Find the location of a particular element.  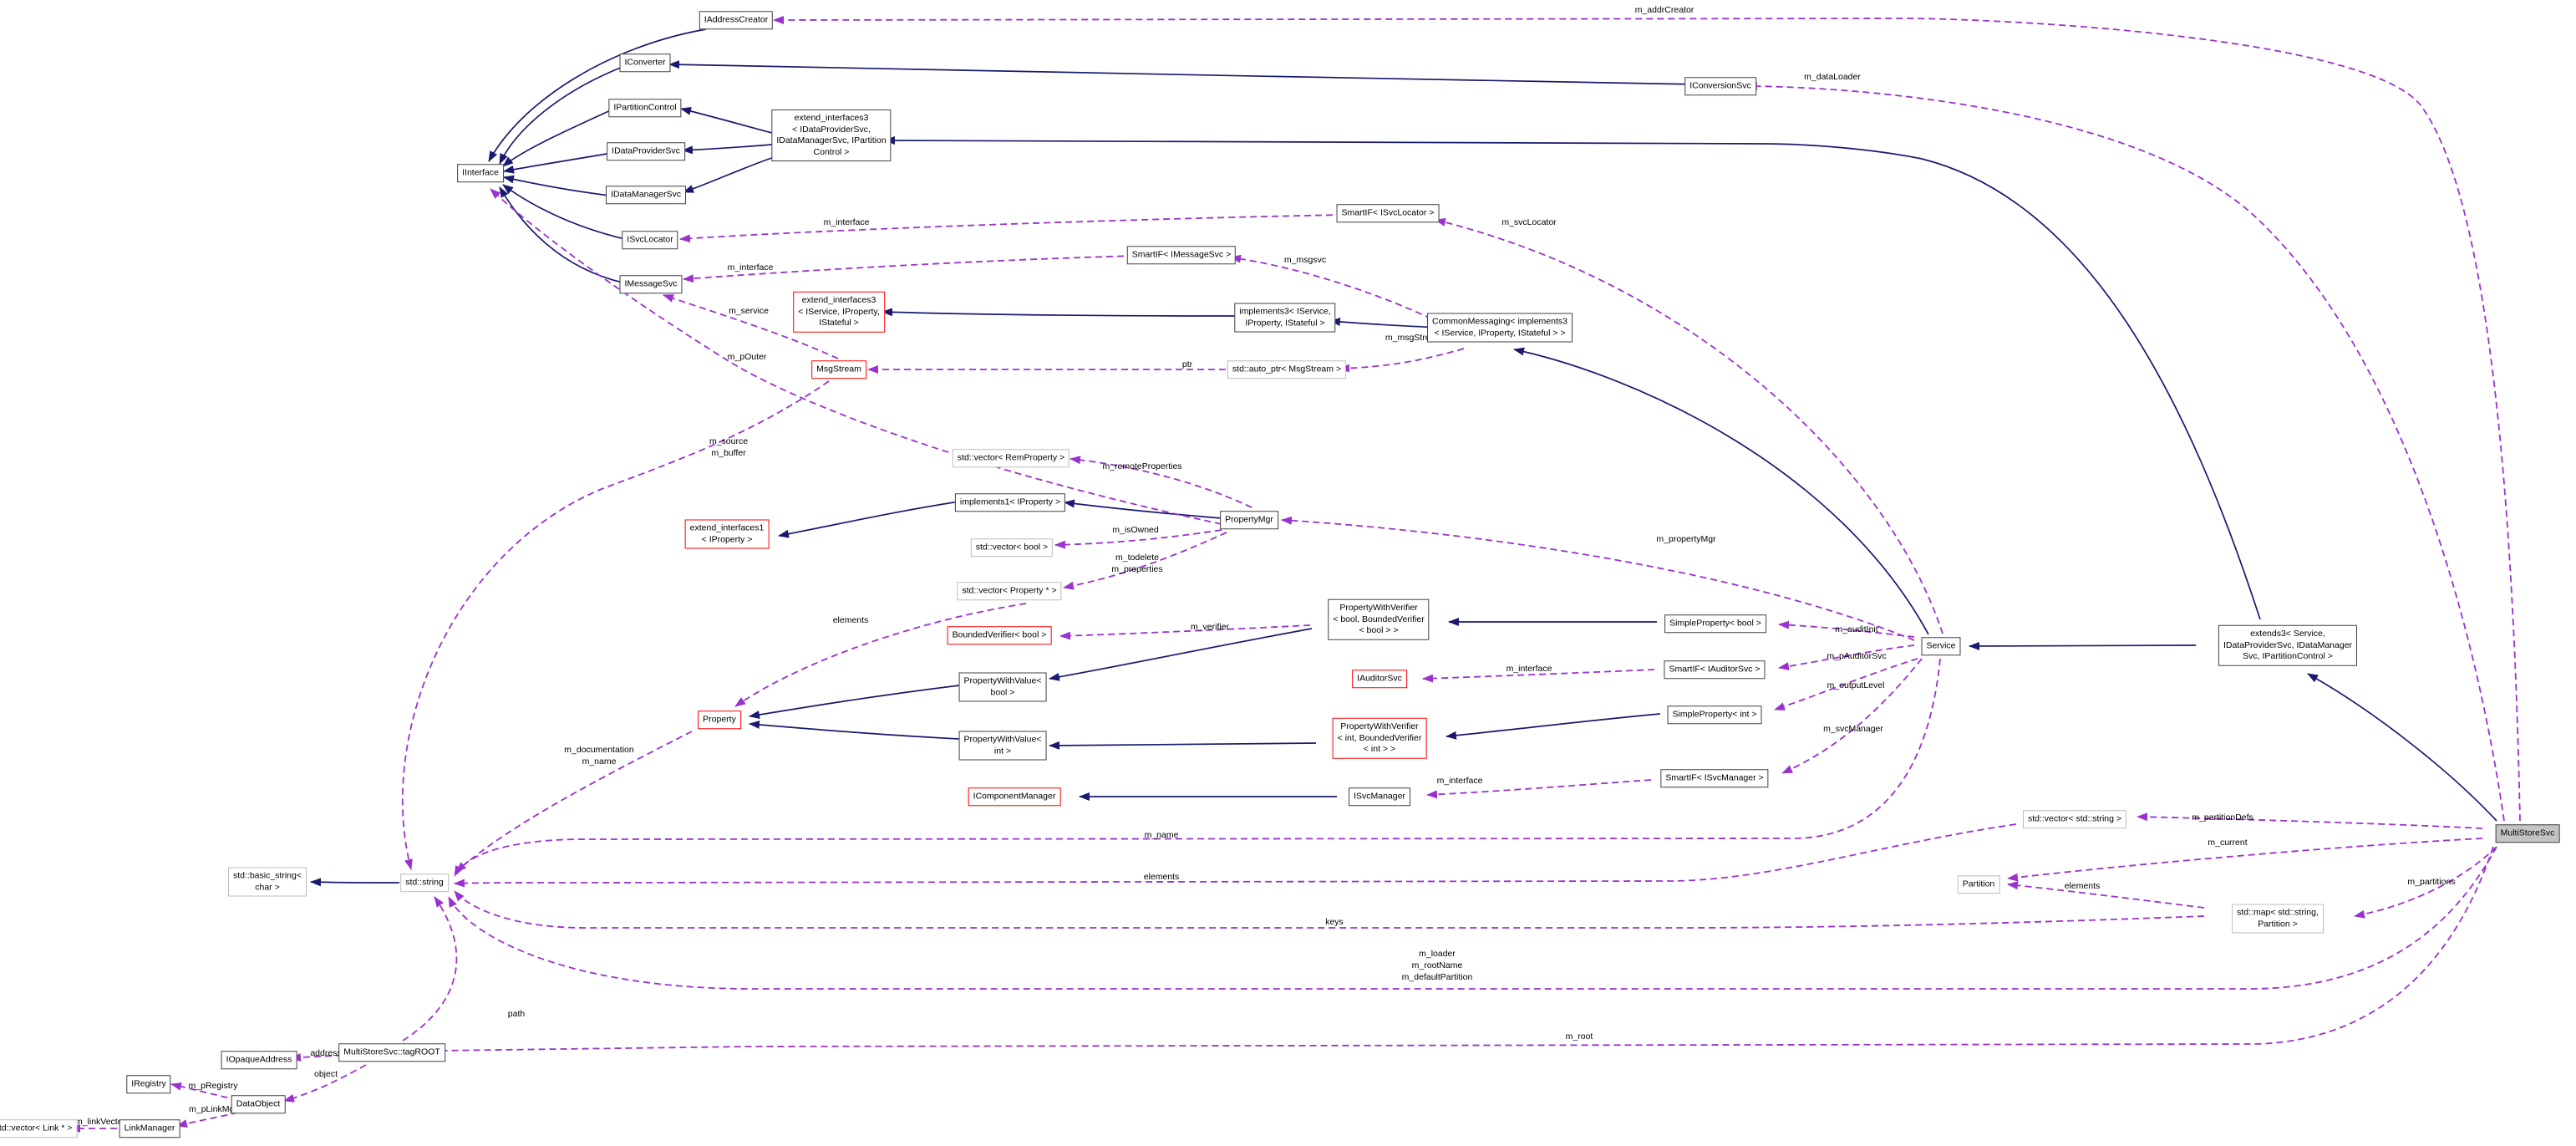

edge-label-line: m_partitionDefs is located at coordinates (2222, 817).